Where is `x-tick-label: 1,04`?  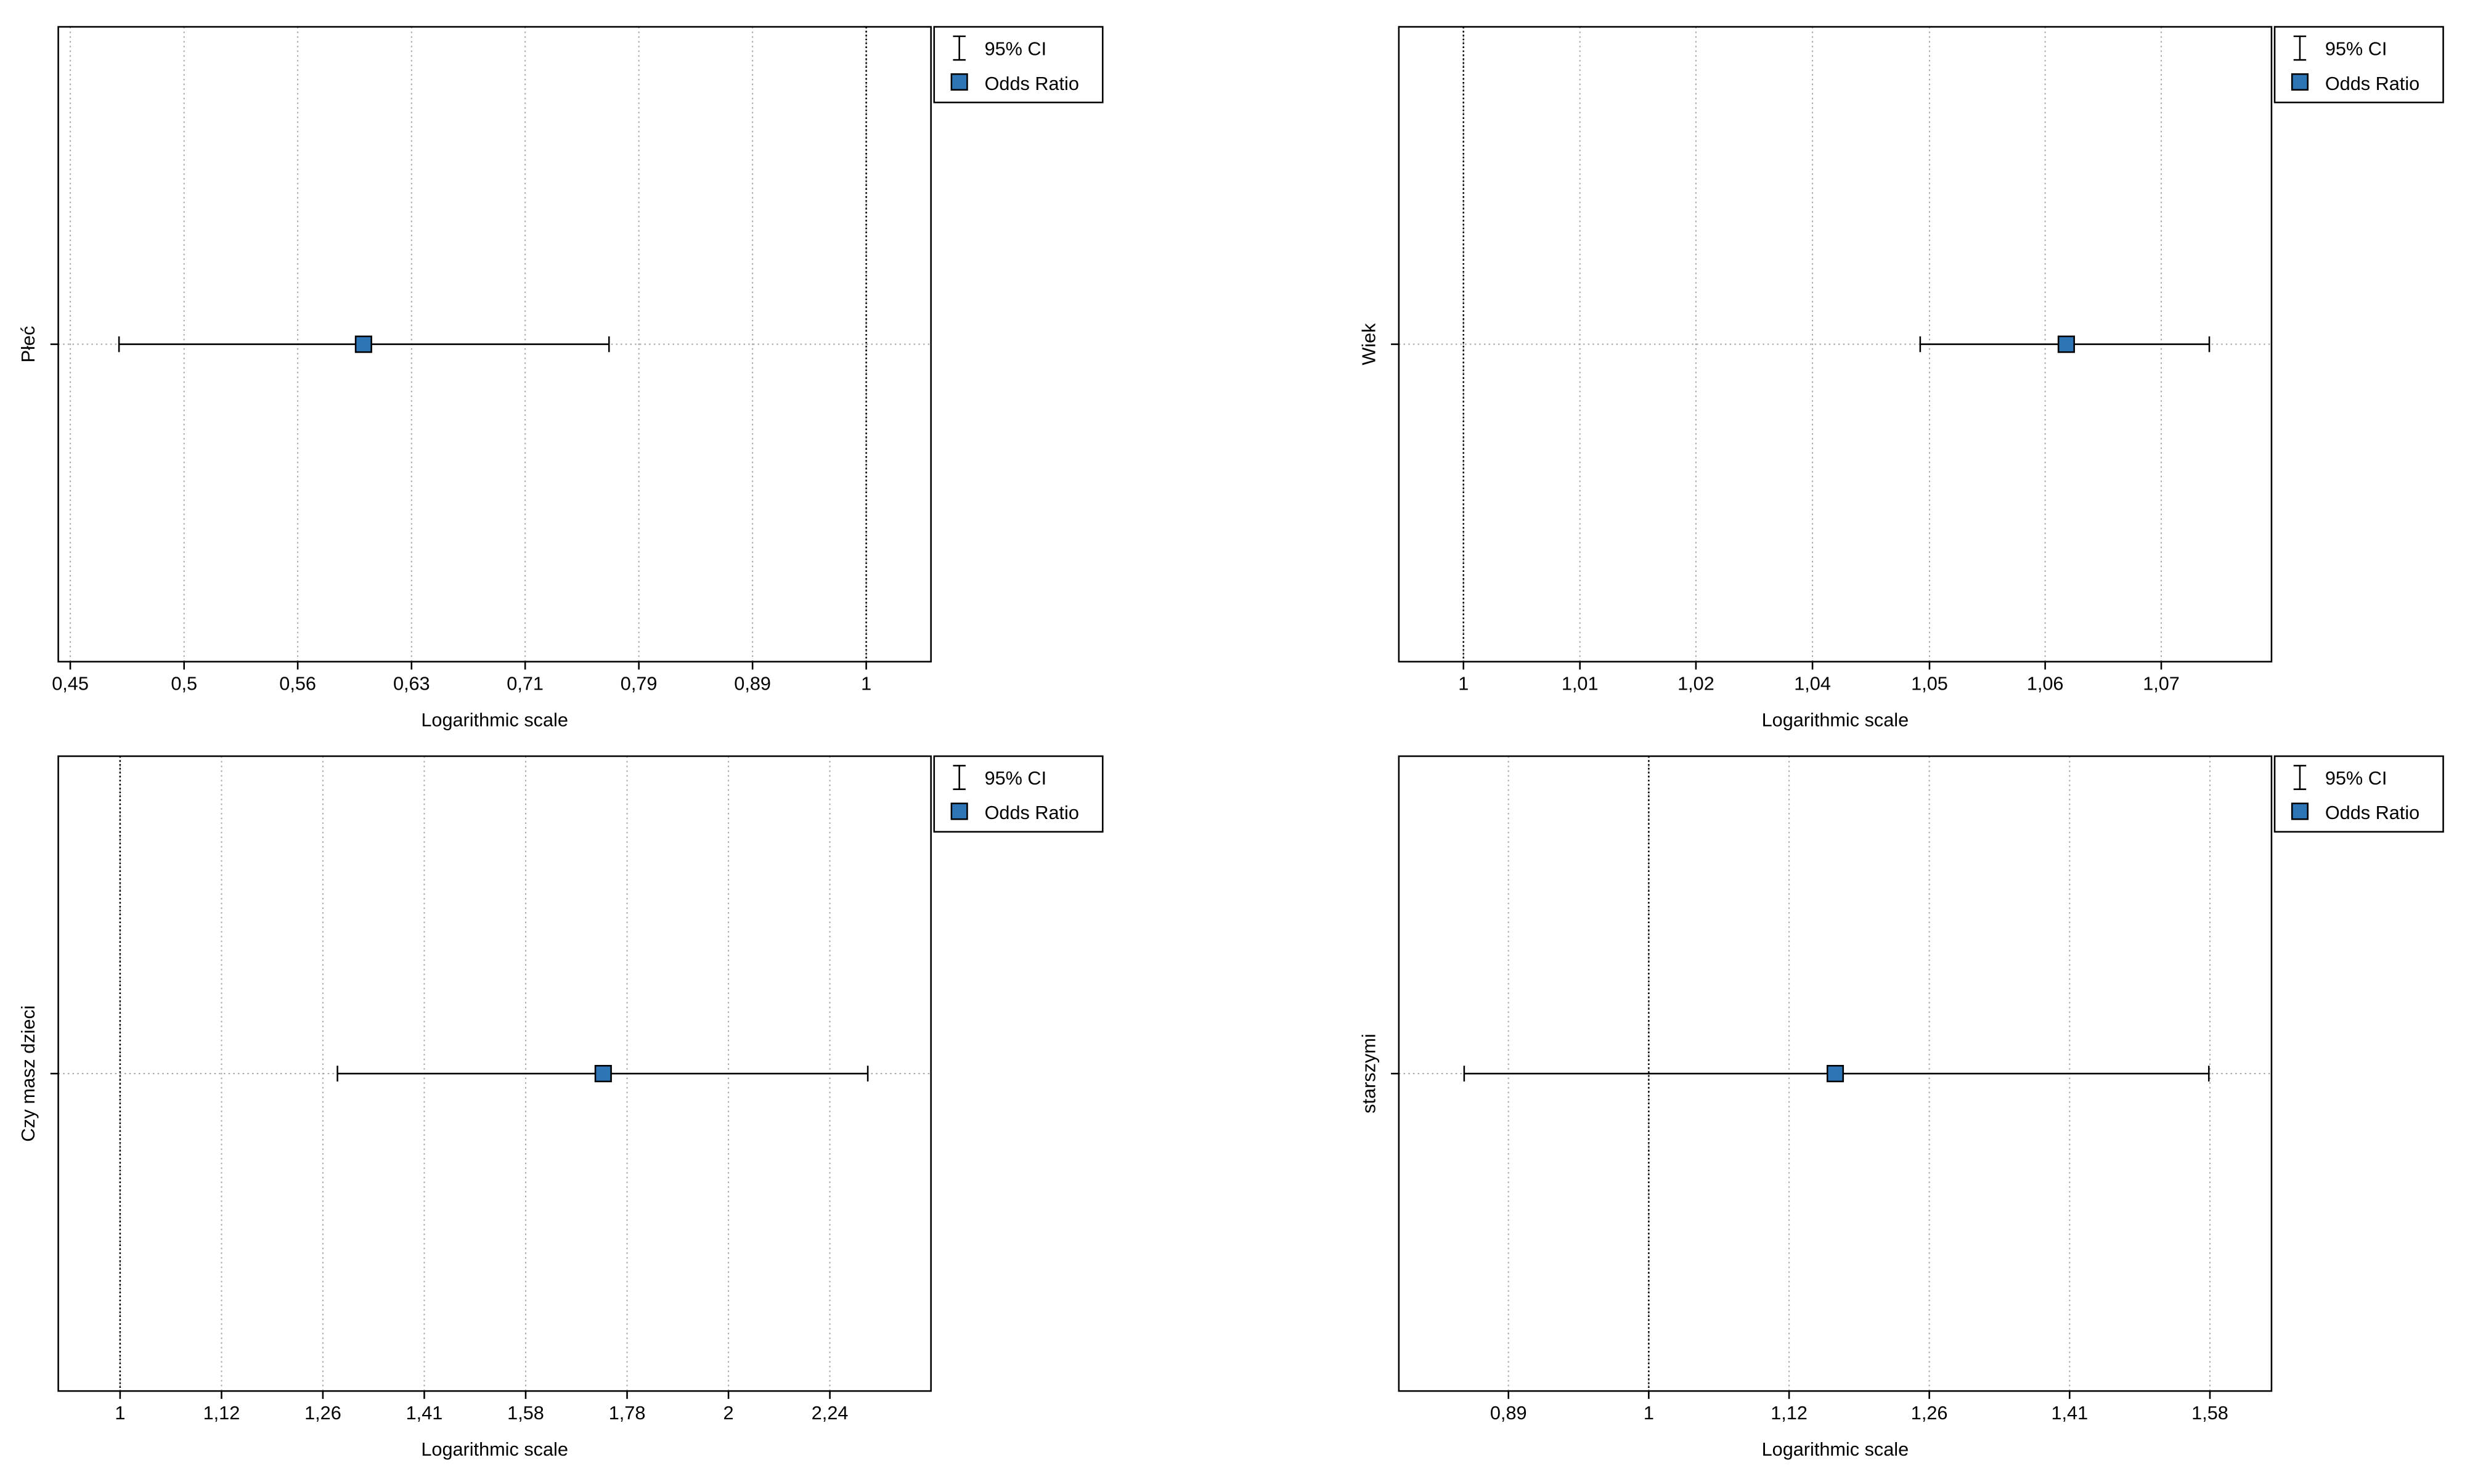
x-tick-label: 1,04 is located at coordinates (1812, 685).